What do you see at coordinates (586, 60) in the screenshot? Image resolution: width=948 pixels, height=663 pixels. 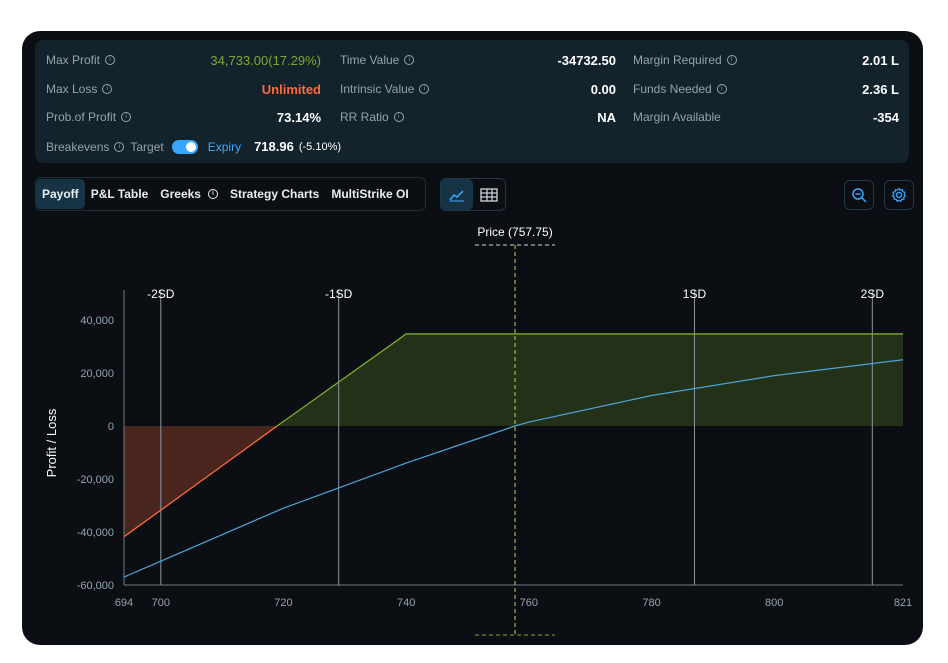 I see `time-value-value: -34732.50` at bounding box center [586, 60].